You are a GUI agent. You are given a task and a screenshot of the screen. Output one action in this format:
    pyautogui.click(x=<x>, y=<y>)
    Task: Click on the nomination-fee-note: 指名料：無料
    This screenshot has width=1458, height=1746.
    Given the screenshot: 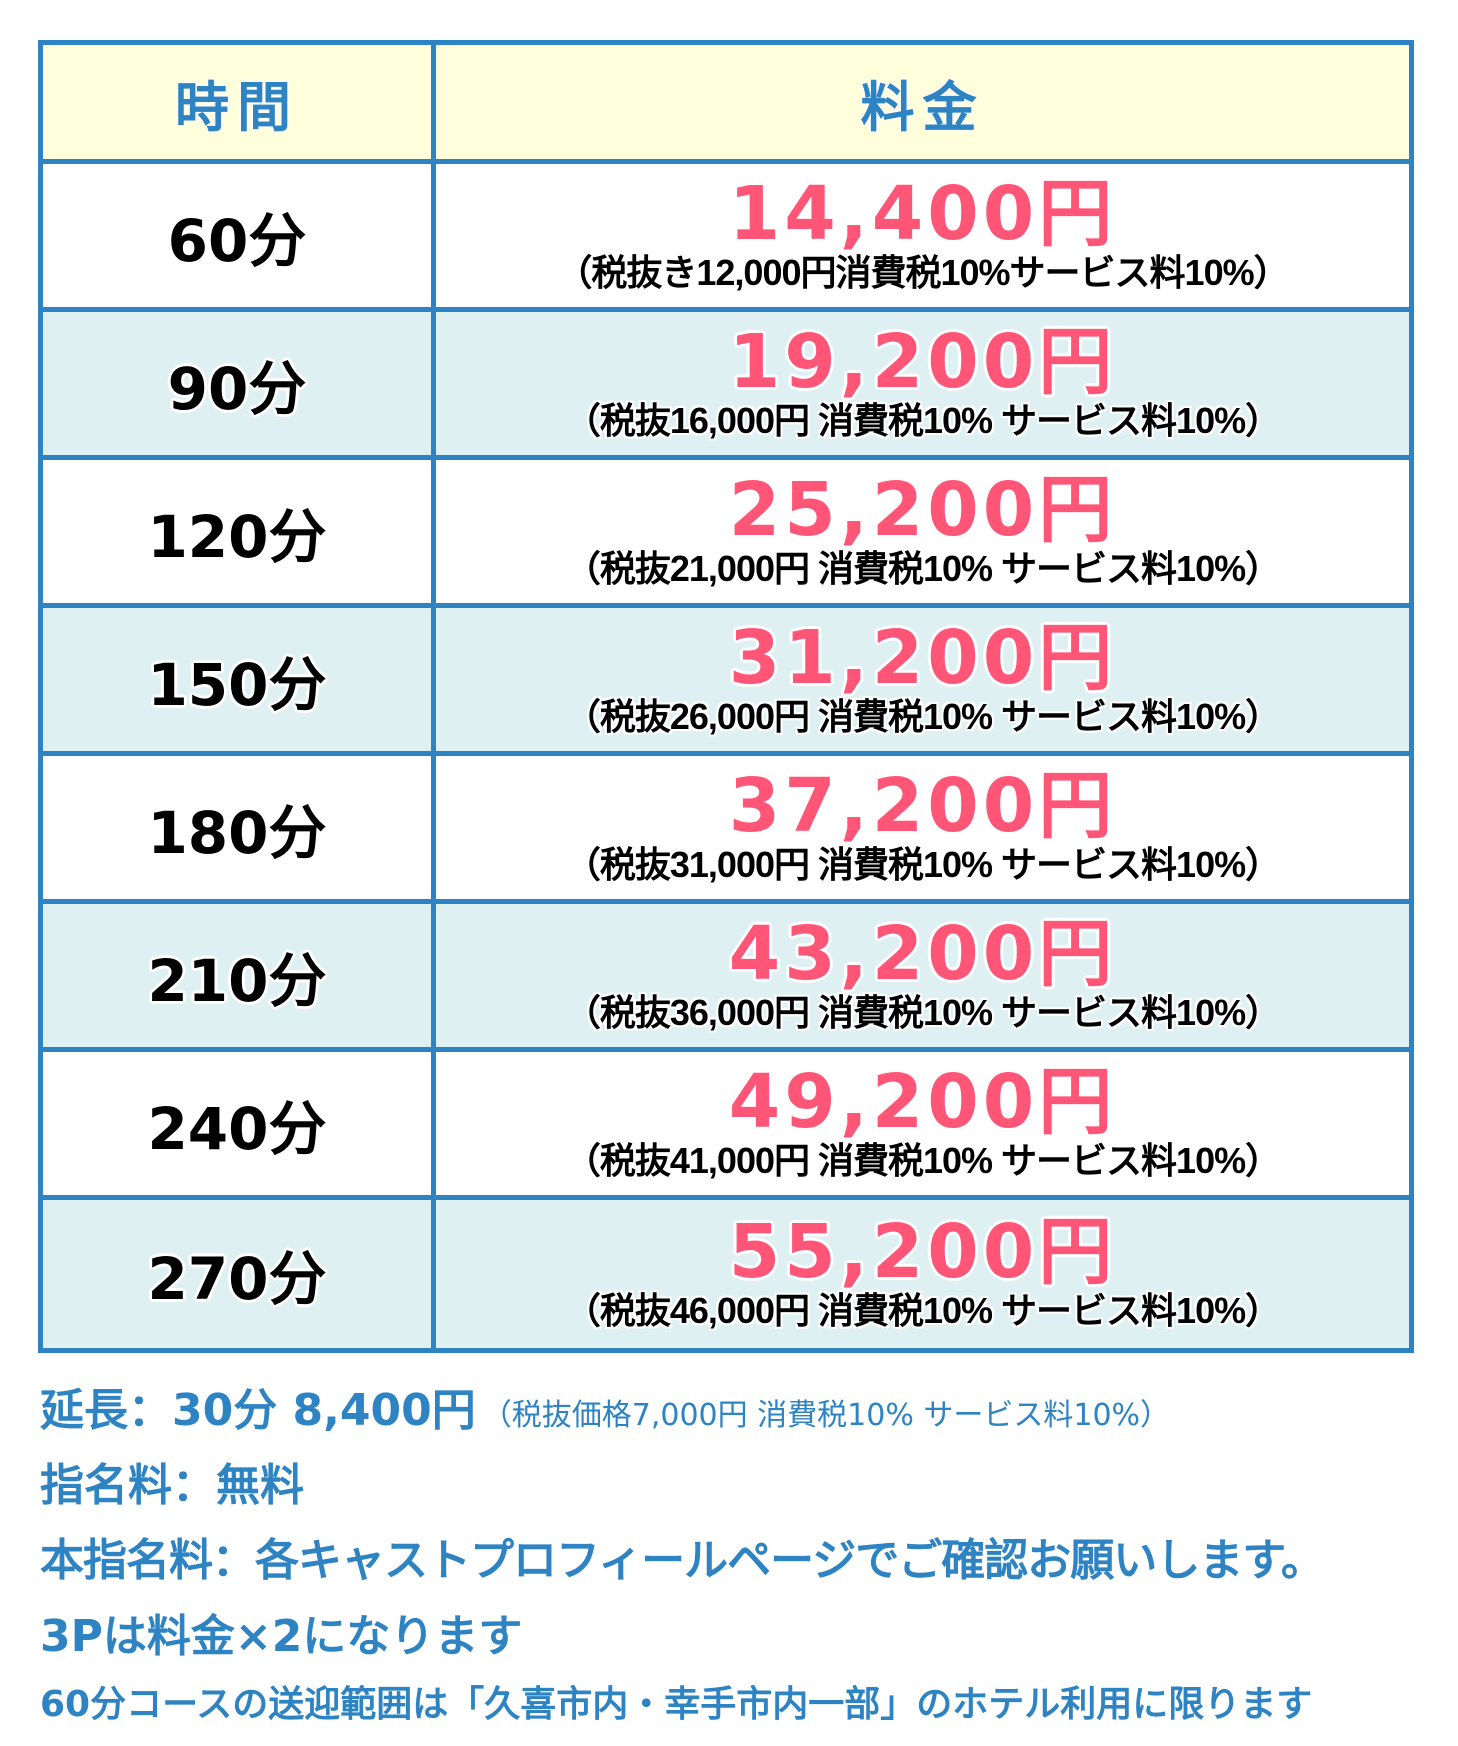 What is the action you would take?
    pyautogui.click(x=172, y=1485)
    